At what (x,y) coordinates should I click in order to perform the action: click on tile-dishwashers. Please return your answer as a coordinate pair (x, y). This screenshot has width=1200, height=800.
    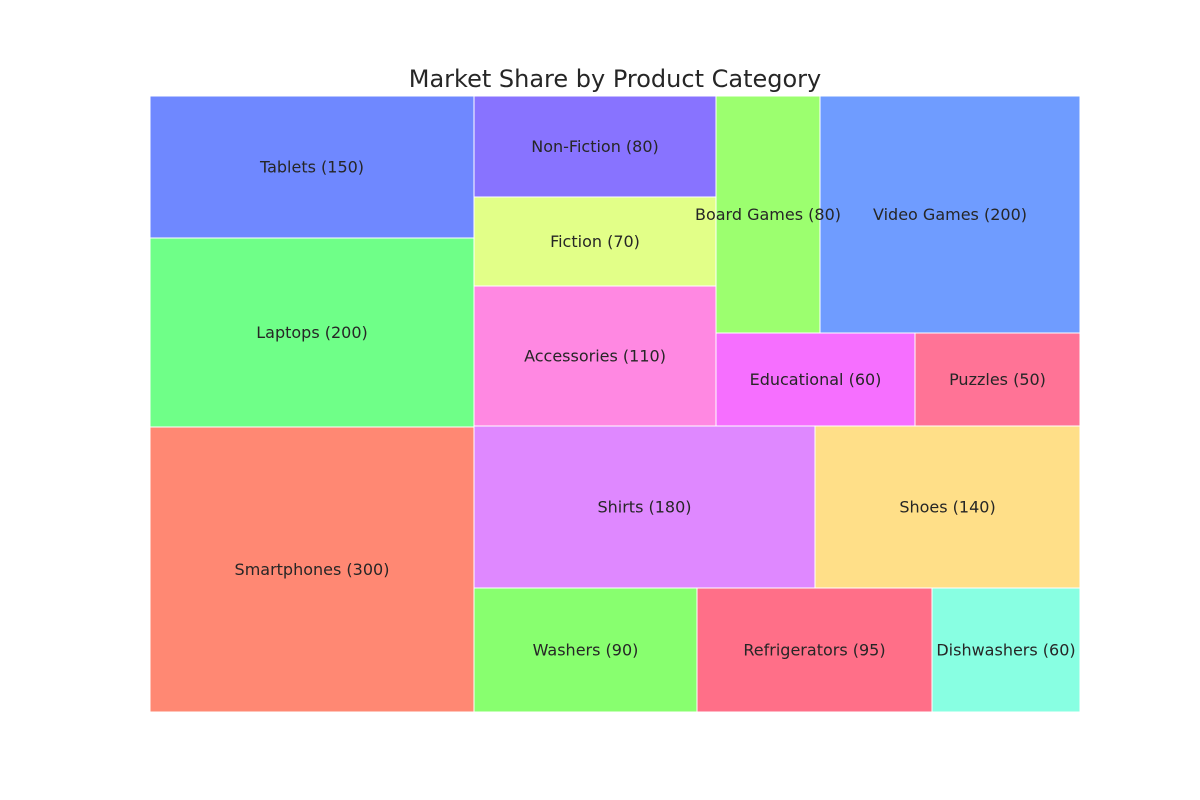
    Looking at the image, I should click on (1006, 650).